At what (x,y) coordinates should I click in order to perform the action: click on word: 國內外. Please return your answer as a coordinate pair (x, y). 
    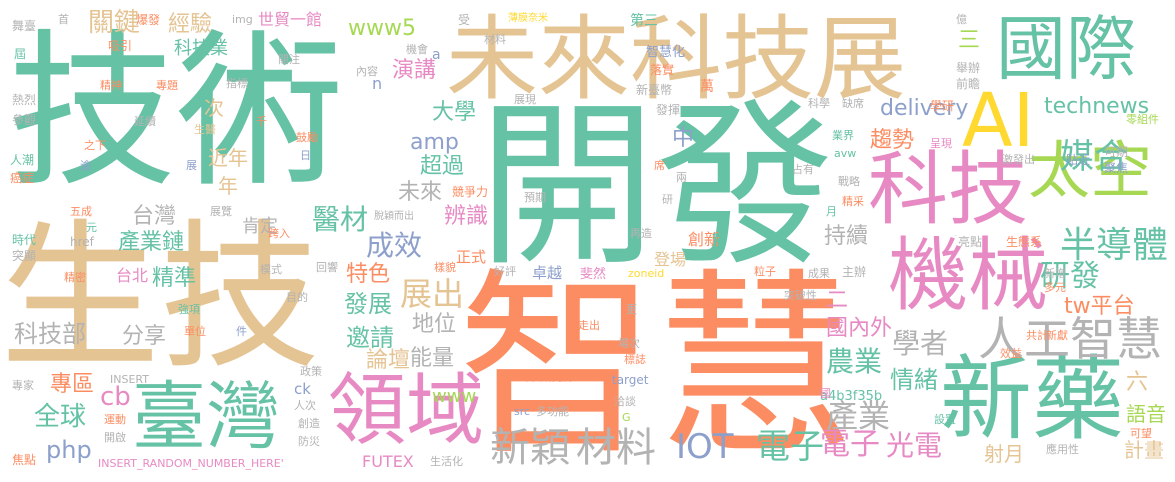
    Looking at the image, I should click on (859, 328).